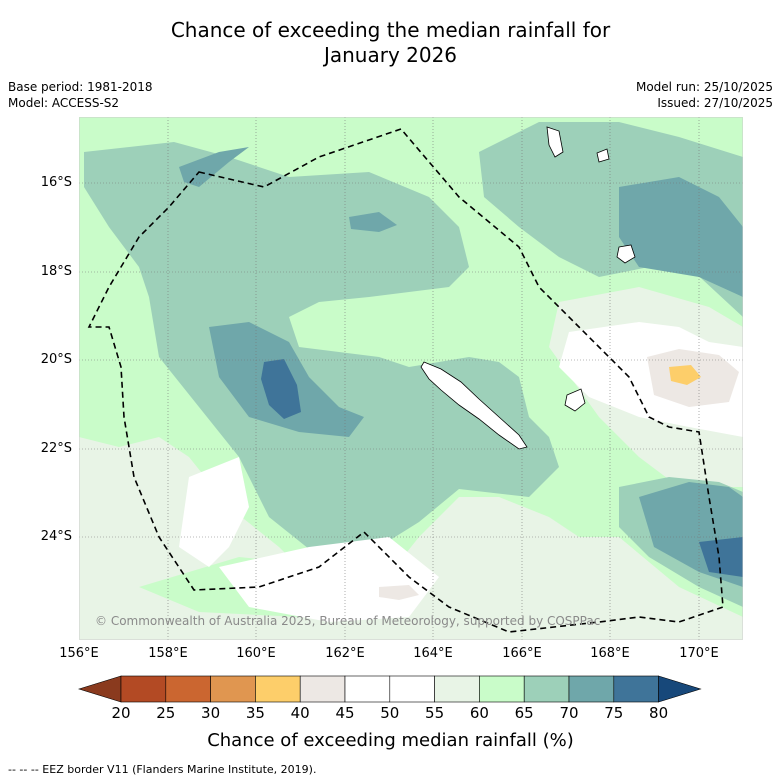 This screenshot has width=781, height=781. Describe the element at coordinates (522, 653) in the screenshot. I see `lon-label-166e: 166°E` at that location.